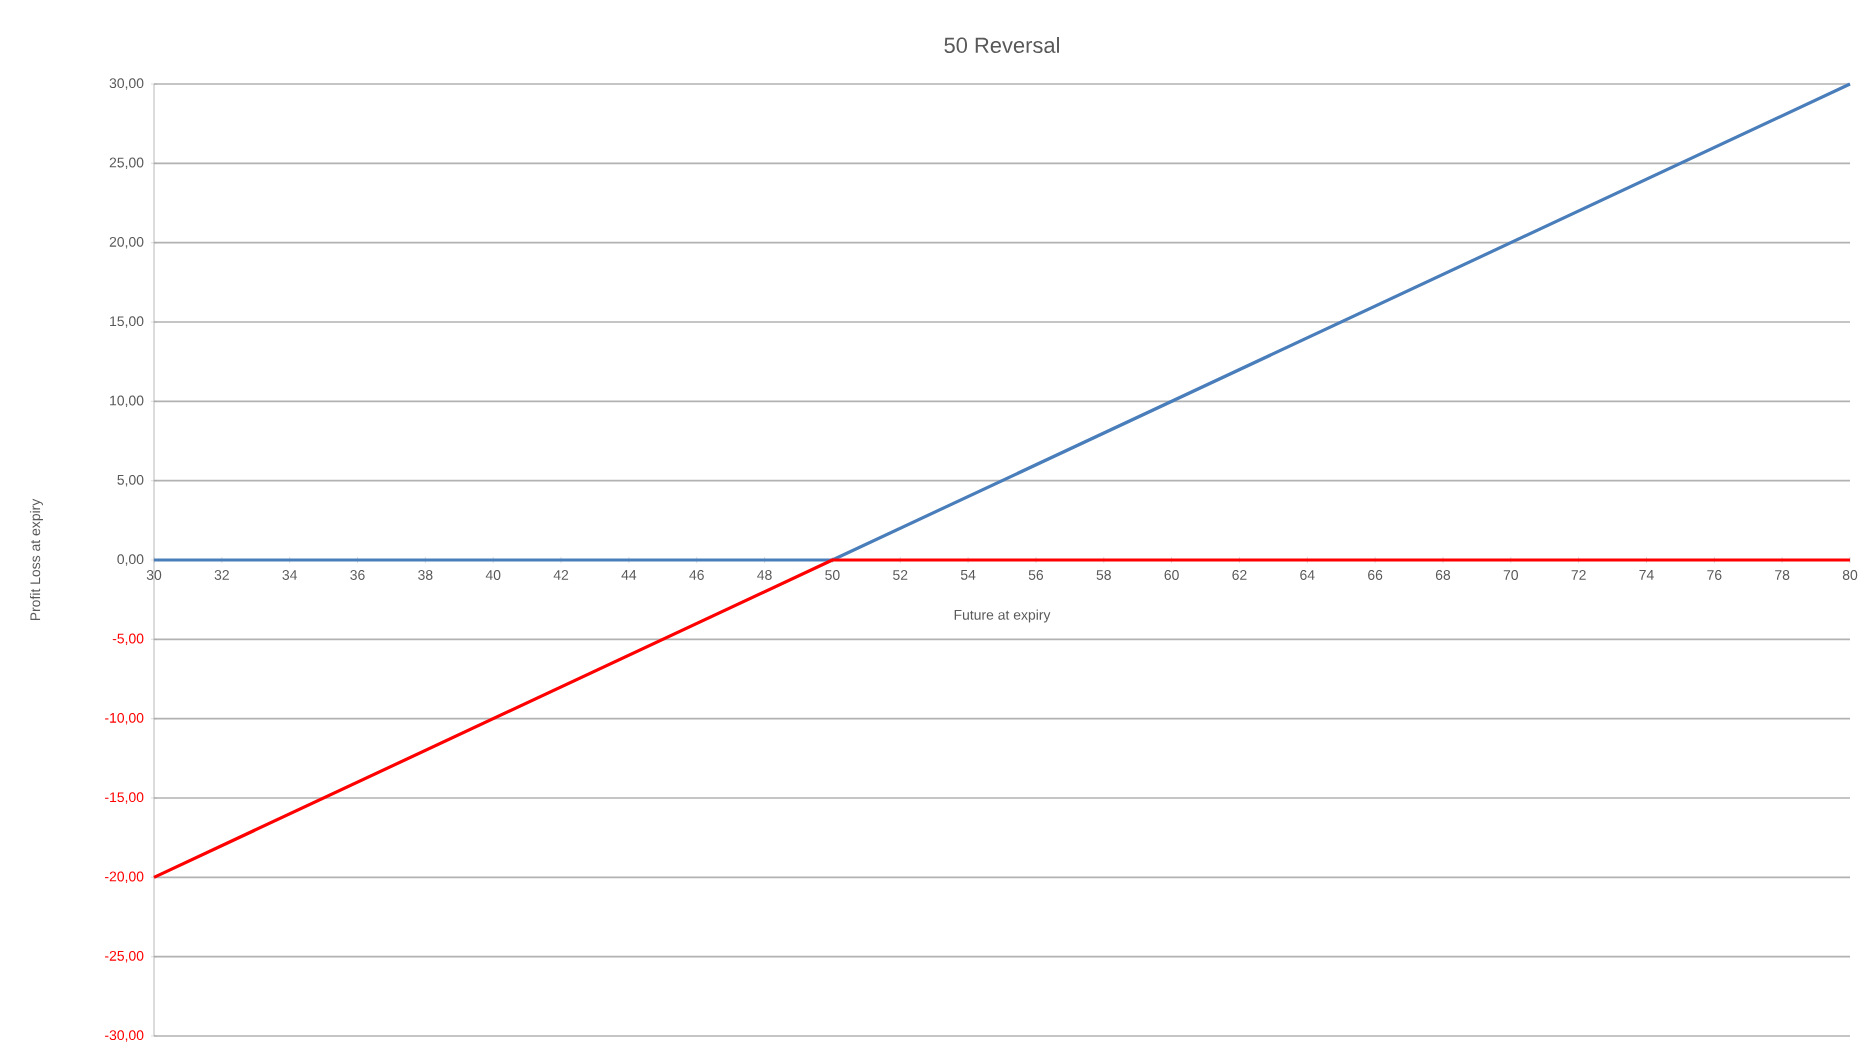  Describe the element at coordinates (1001, 45) in the screenshot. I see `chart-title: 50 Reversal` at that location.